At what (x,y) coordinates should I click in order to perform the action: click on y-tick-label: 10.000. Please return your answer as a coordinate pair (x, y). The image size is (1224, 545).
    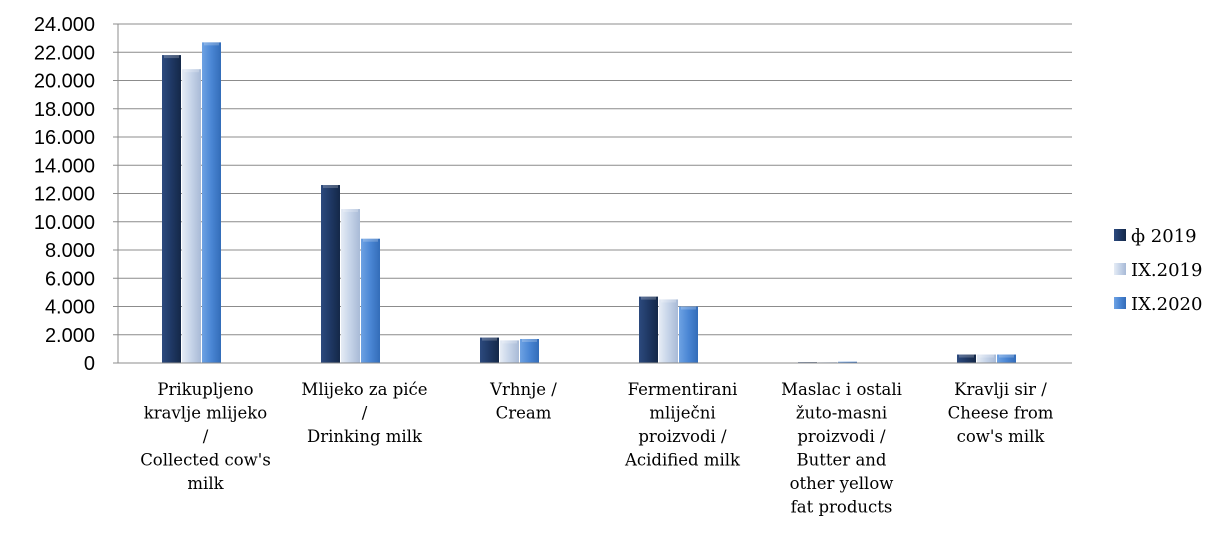
    Looking at the image, I should click on (64, 223).